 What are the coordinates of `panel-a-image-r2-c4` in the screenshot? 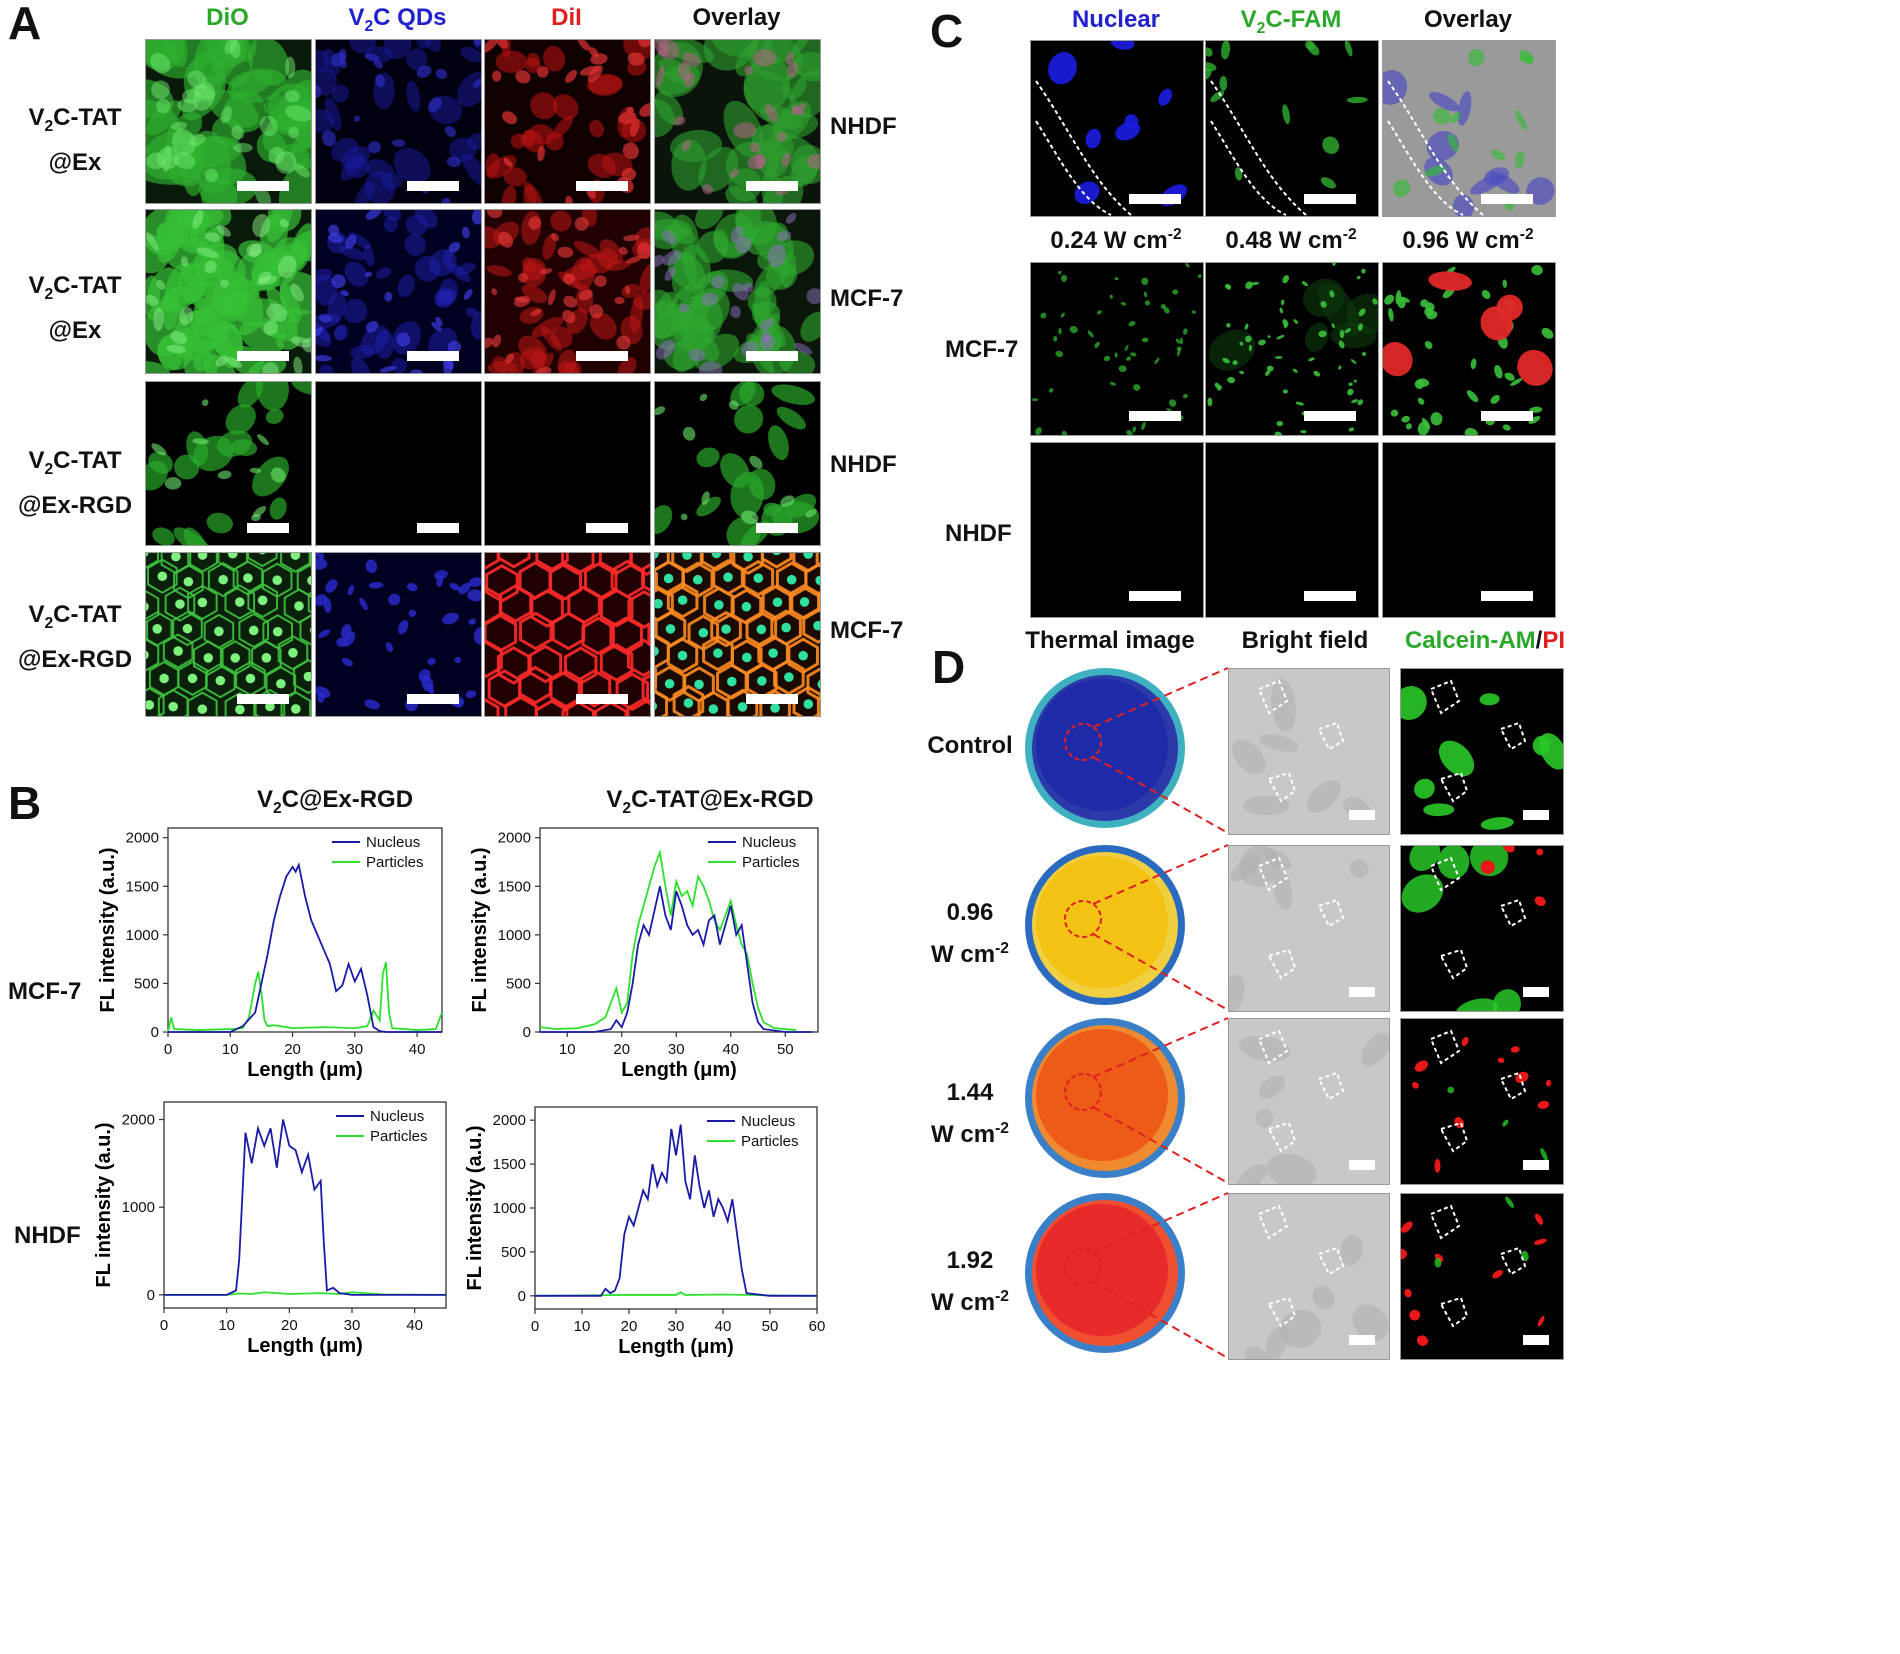 It's located at (737, 291).